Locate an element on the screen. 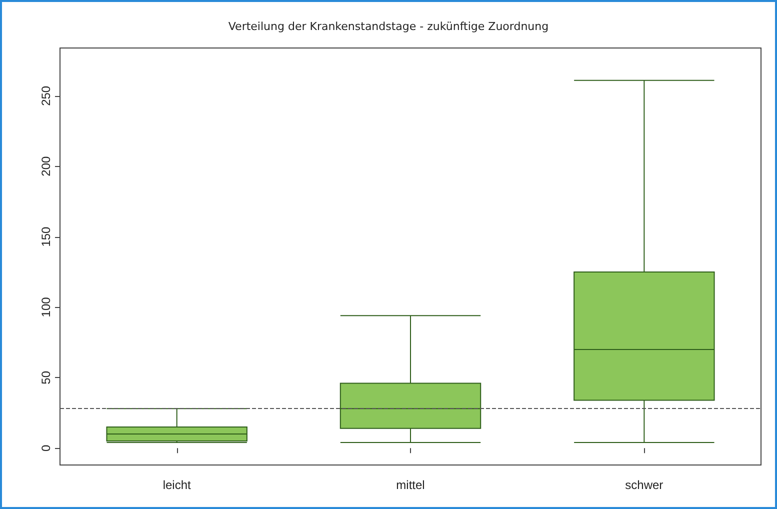  y-tick-label: 50 is located at coordinates (46, 377).